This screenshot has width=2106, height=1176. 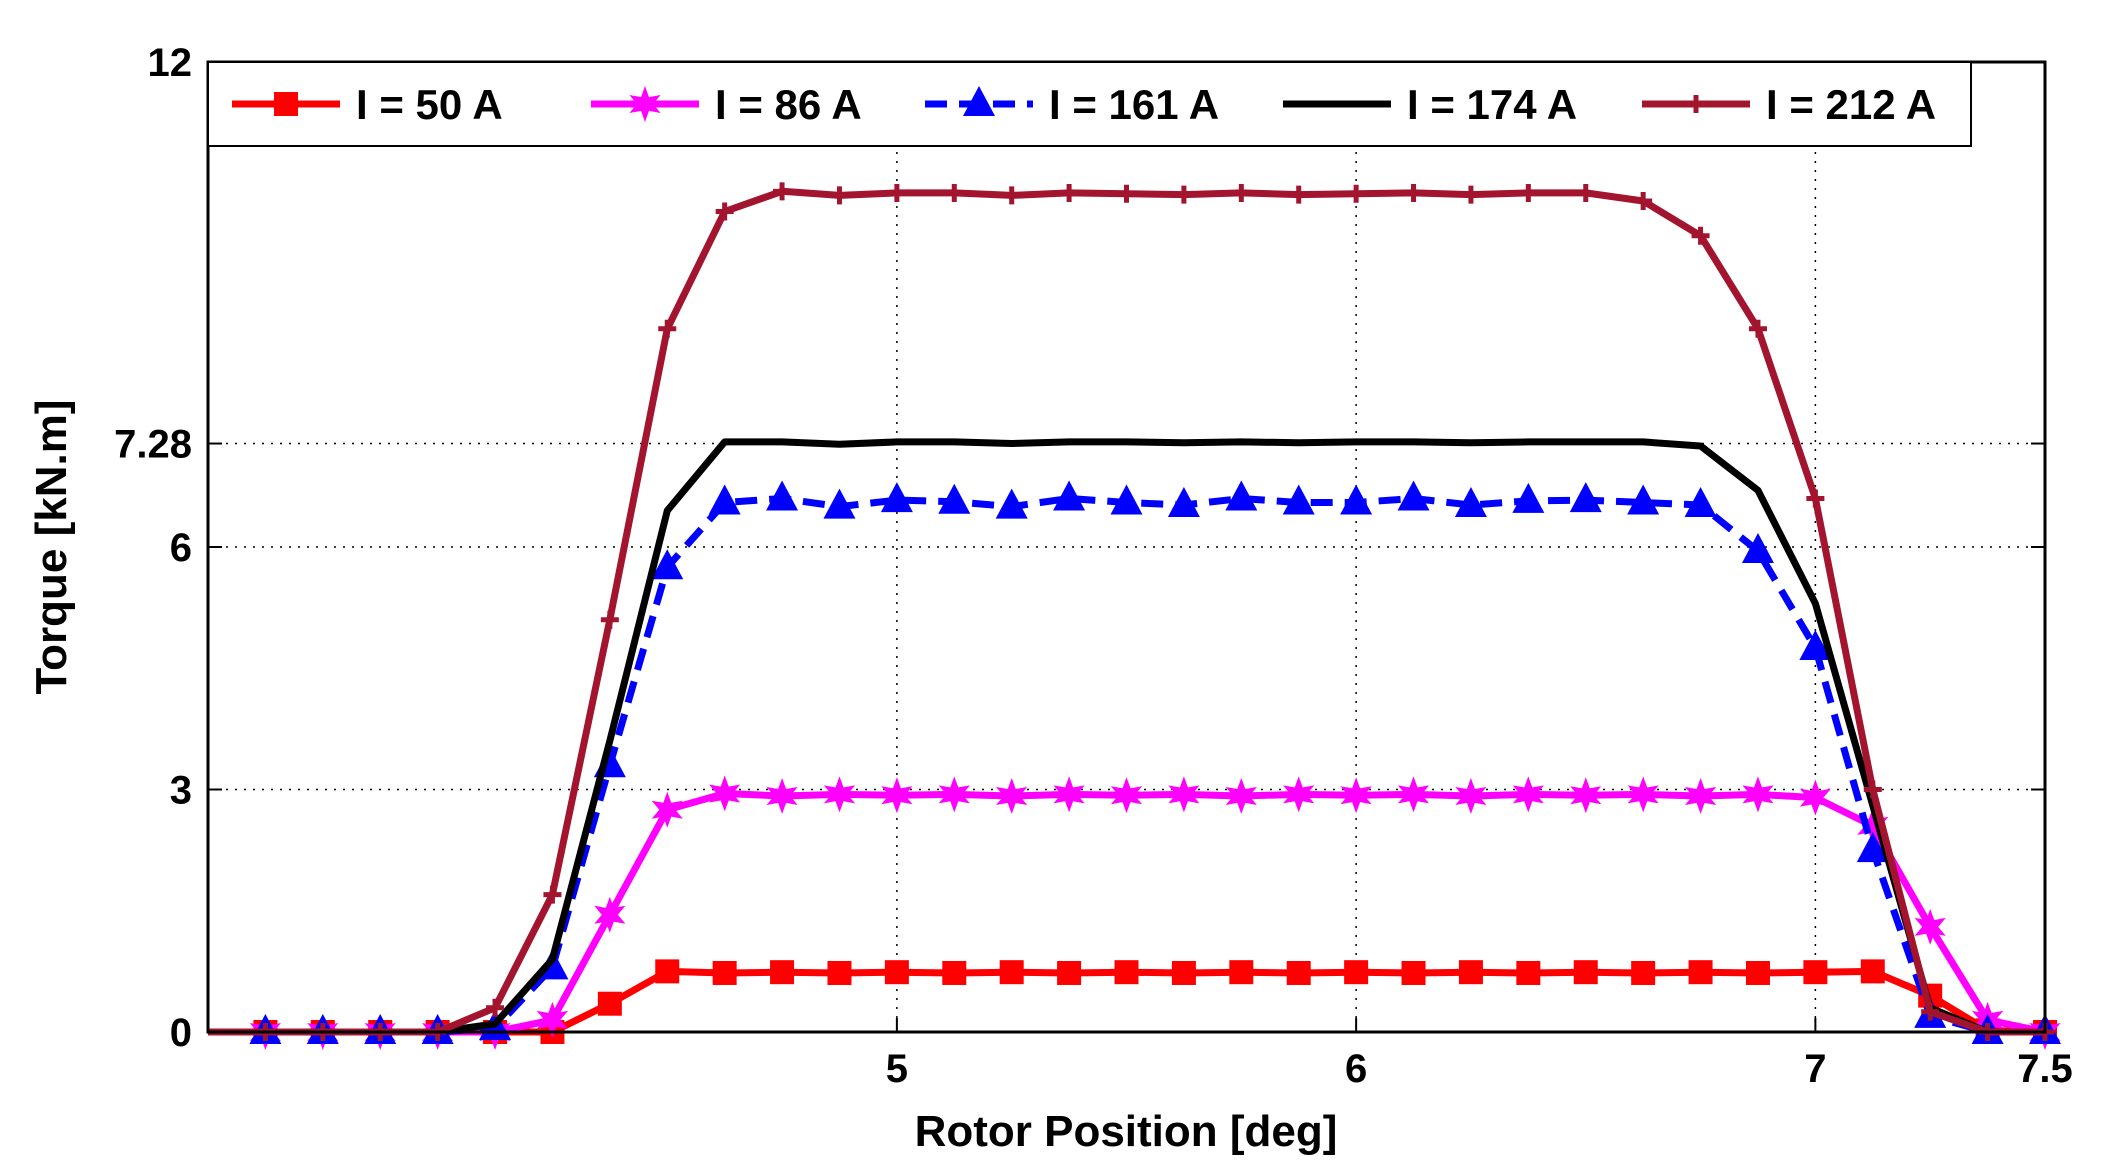 I want to click on x-tick-label: 7.5, so click(x=2045, y=1069).